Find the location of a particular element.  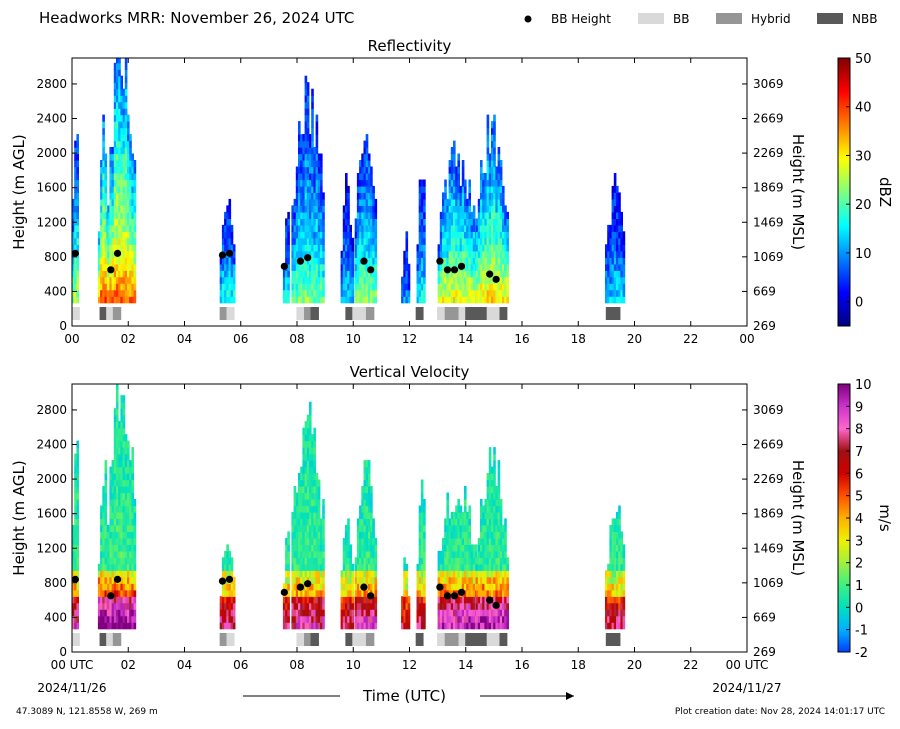

colorbar-tick-label: 8 is located at coordinates (859, 430).